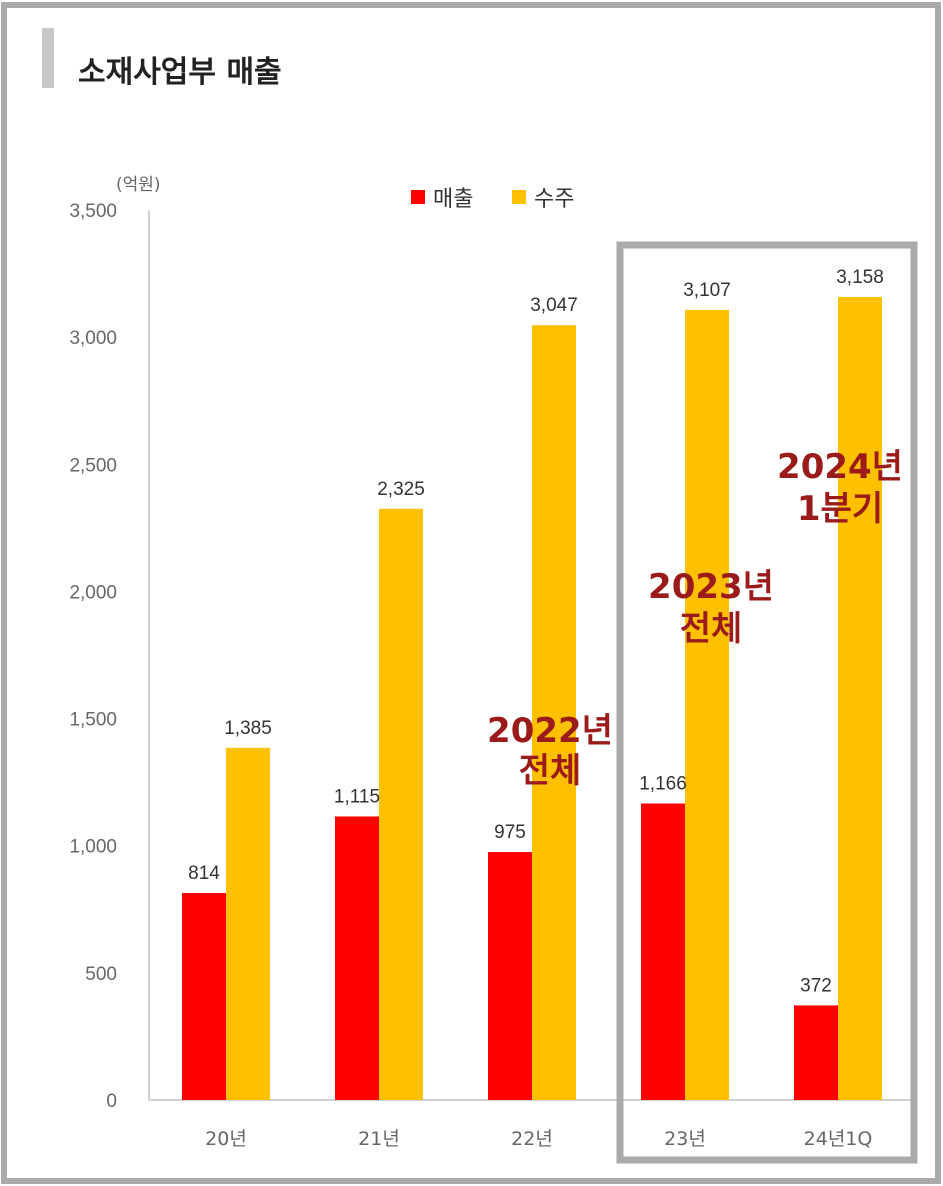  What do you see at coordinates (93, 211) in the screenshot?
I see `y-tick-label: 3,500` at bounding box center [93, 211].